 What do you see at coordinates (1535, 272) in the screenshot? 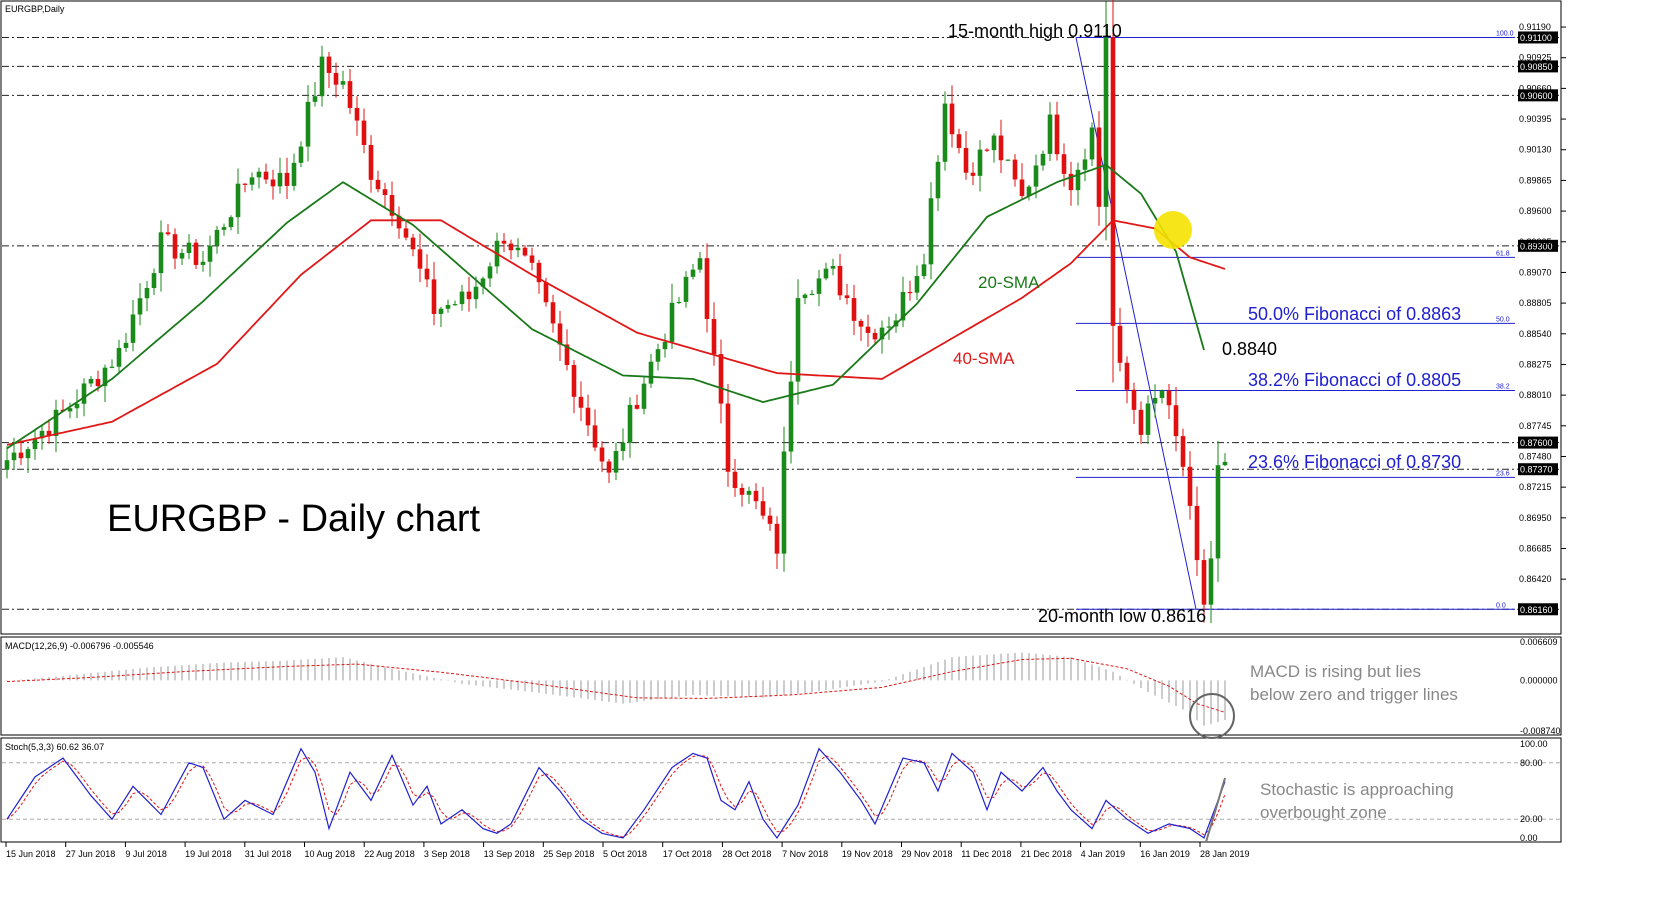
I see `price-tick-label: 0.89070` at bounding box center [1535, 272].